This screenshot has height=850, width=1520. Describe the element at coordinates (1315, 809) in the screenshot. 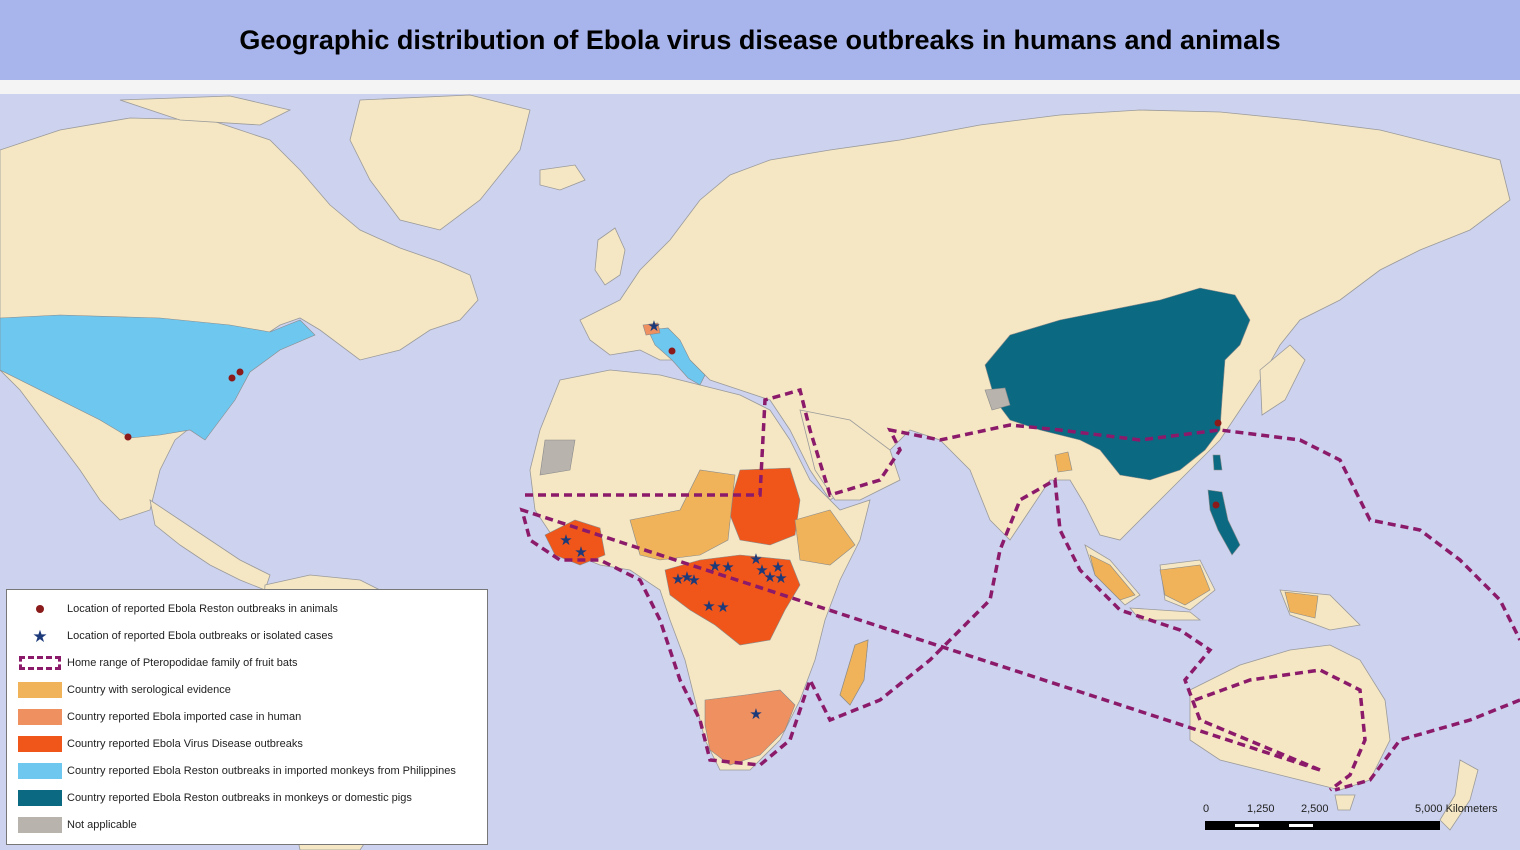

I see `scale-tick-label: 2,500` at that location.